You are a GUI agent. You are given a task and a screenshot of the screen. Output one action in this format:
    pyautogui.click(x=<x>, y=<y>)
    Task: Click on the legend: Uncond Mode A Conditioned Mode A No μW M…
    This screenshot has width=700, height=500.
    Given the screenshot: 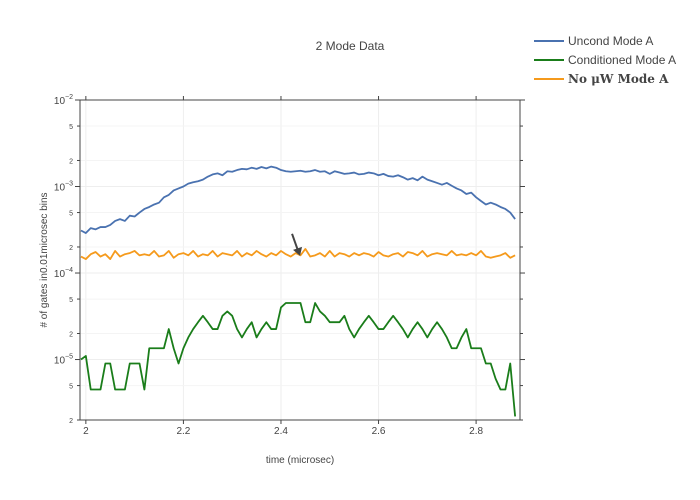 What is the action you would take?
    pyautogui.click(x=605, y=60)
    